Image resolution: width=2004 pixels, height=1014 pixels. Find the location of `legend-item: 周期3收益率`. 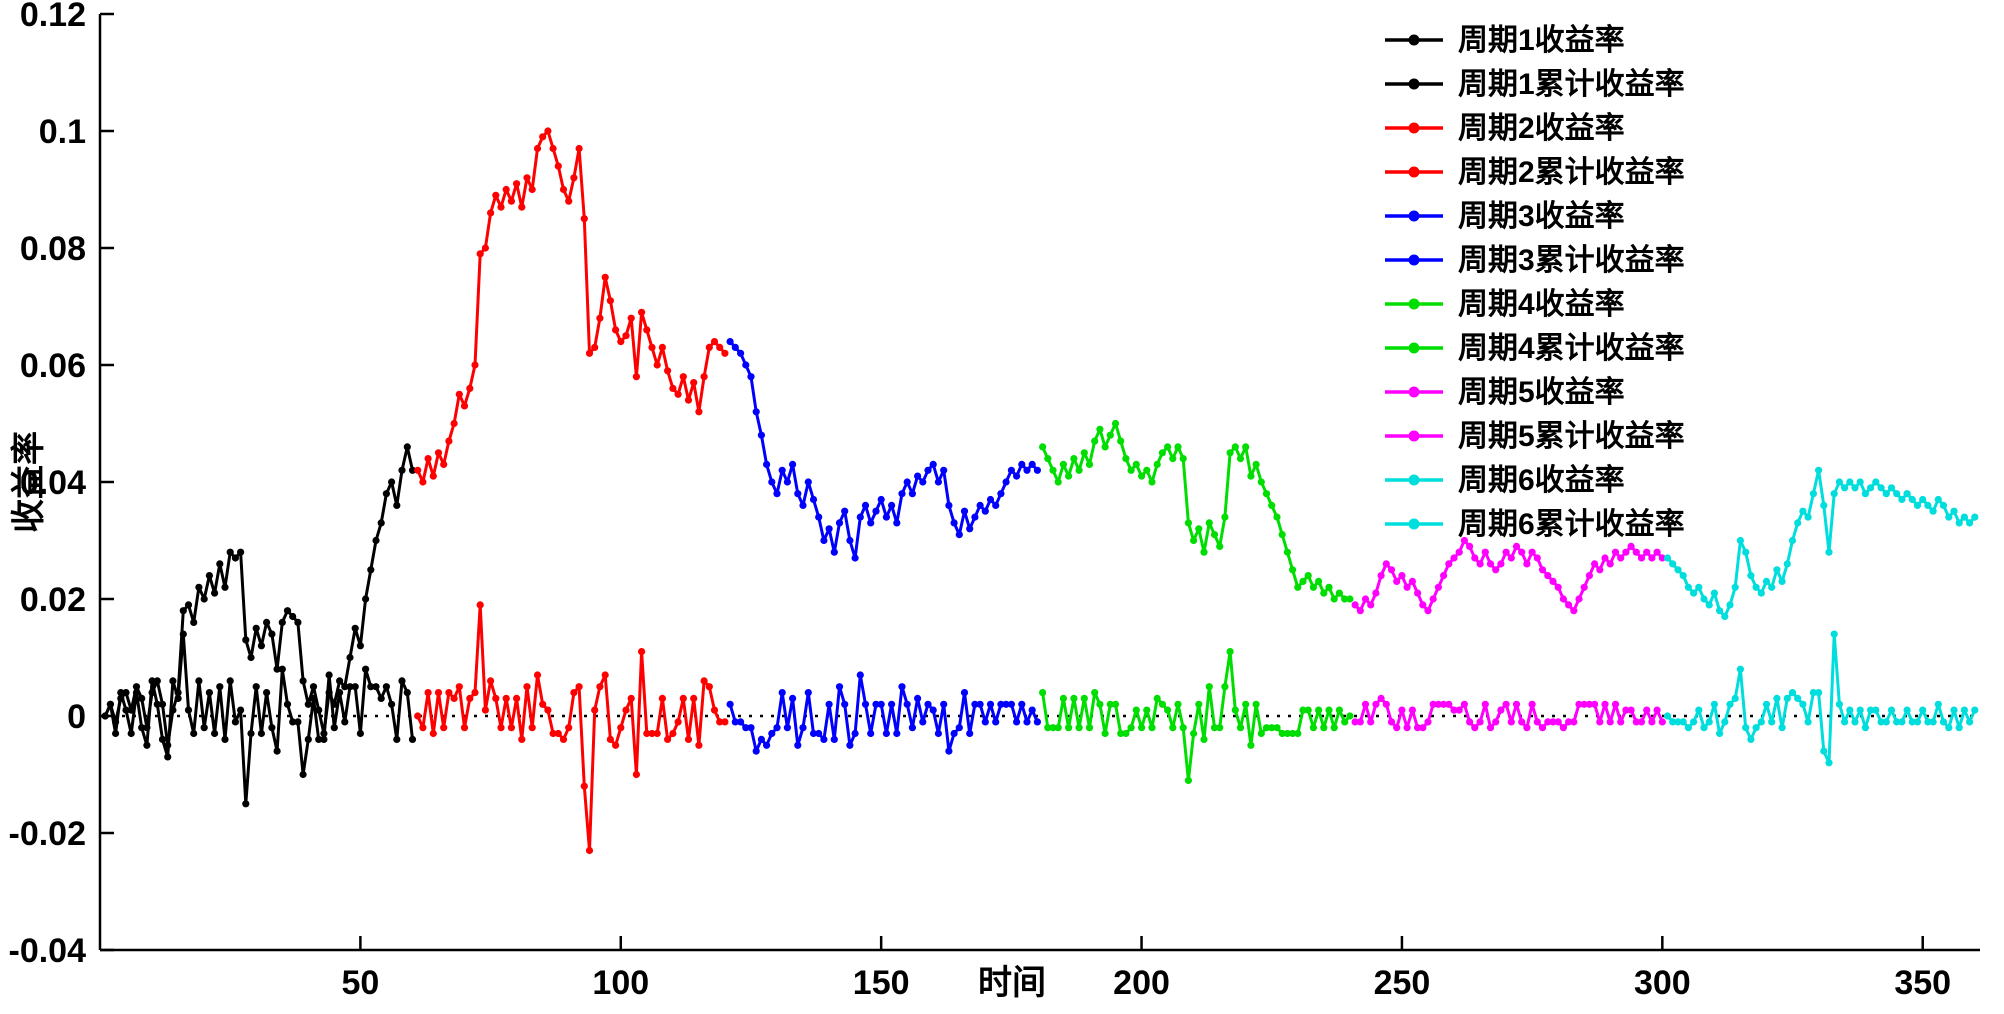

legend-item: 周期3收益率 is located at coordinates (1505, 216).